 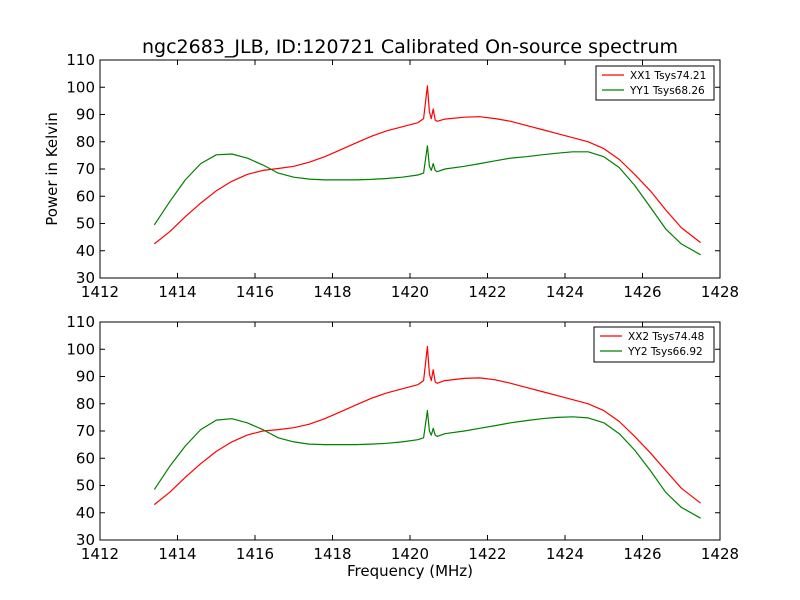 What do you see at coordinates (668, 76) in the screenshot?
I see `legend-label: XX1 Tsys74.21` at bounding box center [668, 76].